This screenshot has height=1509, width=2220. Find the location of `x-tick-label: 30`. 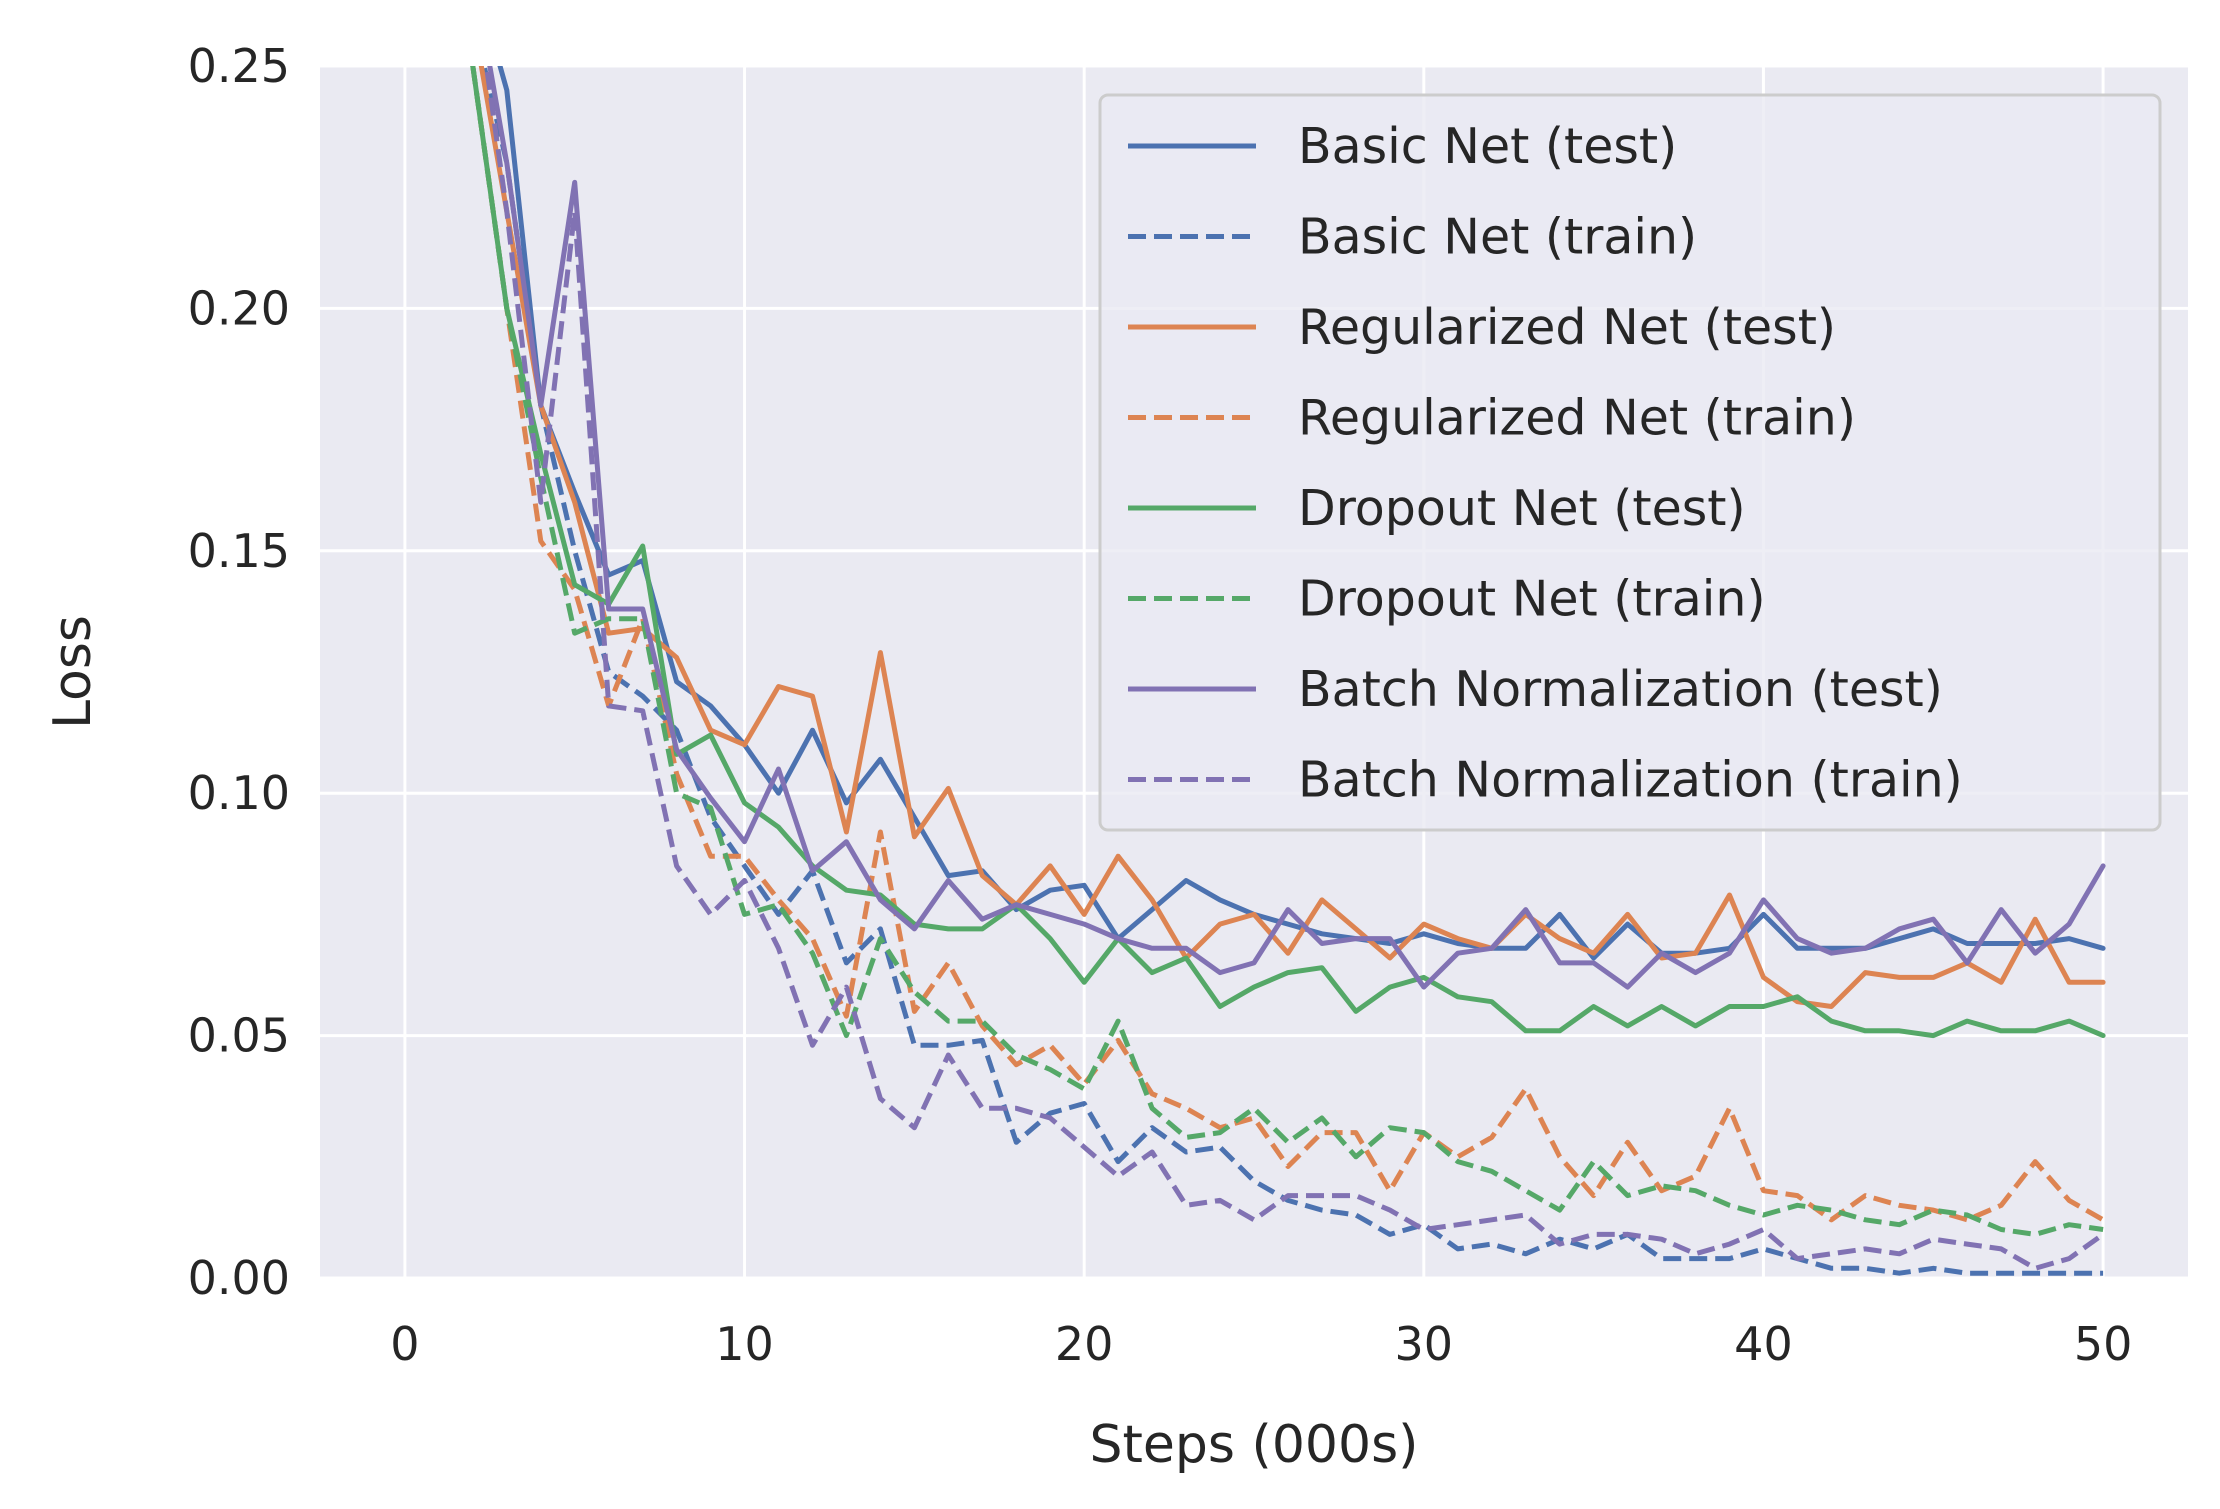

x-tick-label: 30 is located at coordinates (1424, 1344).